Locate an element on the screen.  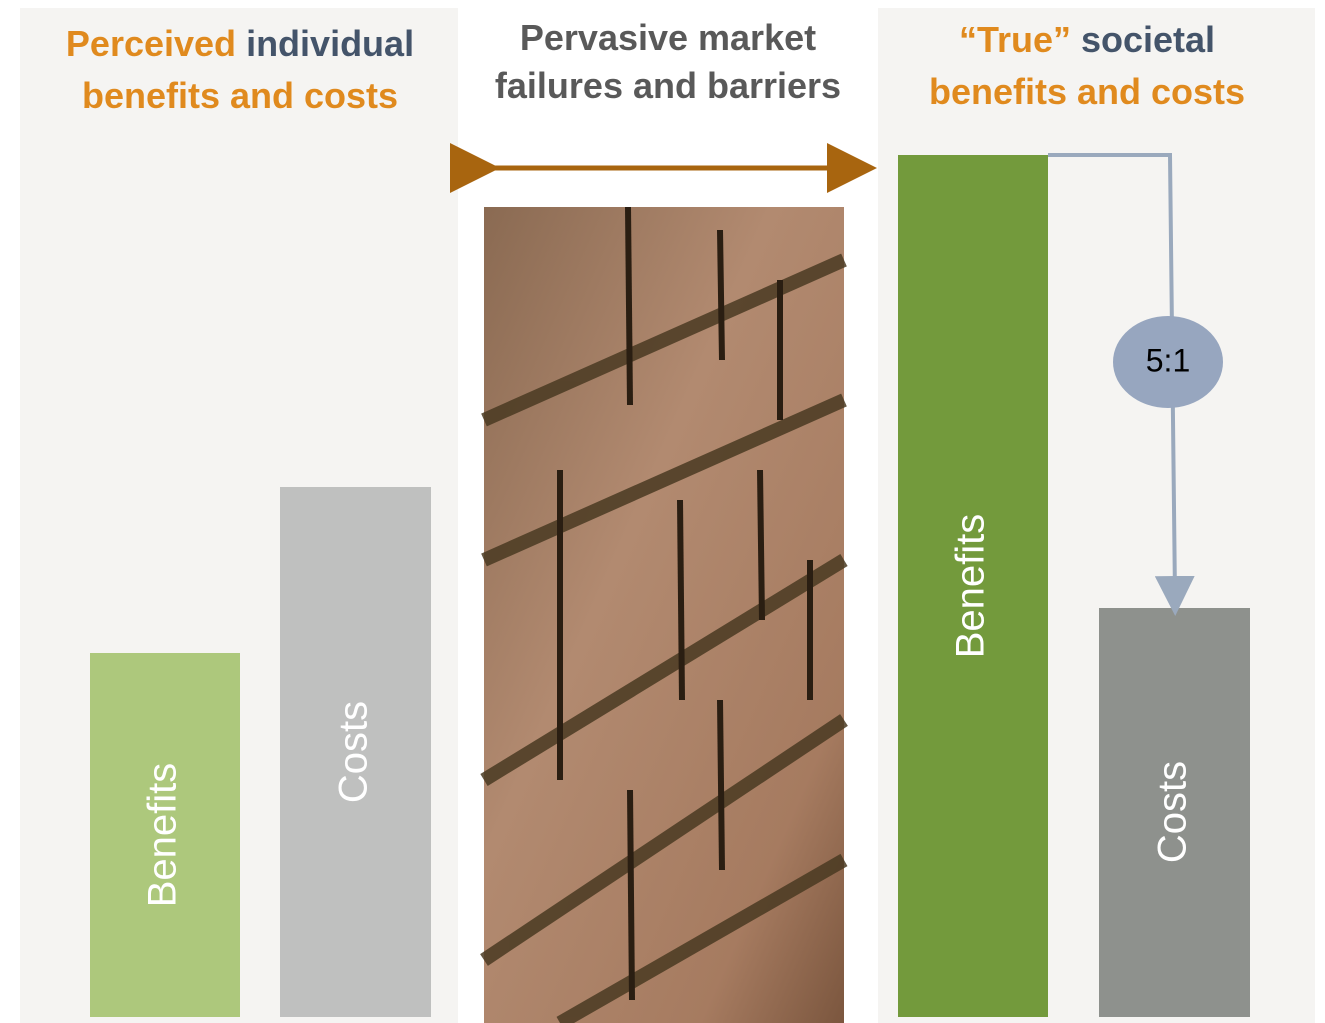
middle-title: failures and barriers is located at coordinates (668, 85).